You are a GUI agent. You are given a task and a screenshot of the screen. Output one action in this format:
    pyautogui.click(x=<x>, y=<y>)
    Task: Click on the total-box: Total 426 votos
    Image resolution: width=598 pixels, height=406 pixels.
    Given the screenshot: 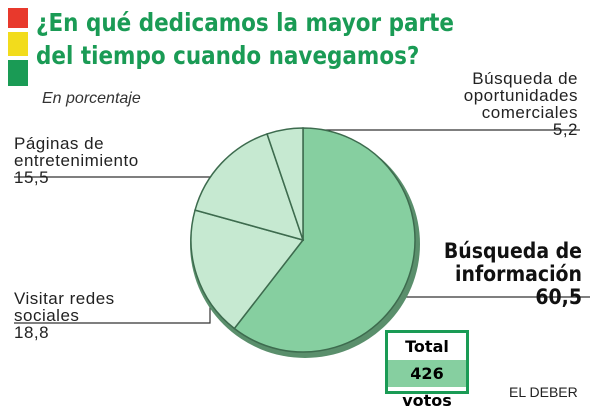 What is the action you would take?
    pyautogui.click(x=427, y=368)
    